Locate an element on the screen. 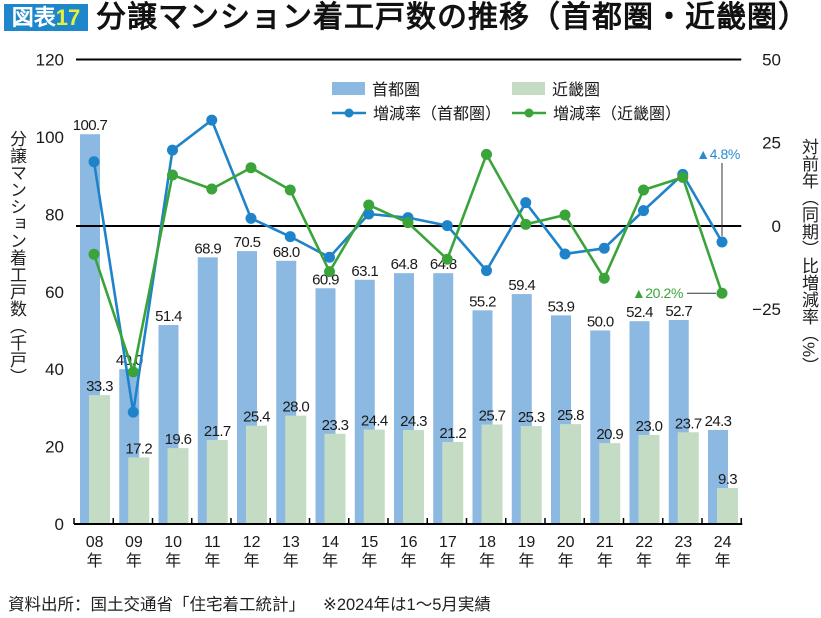 This screenshot has height=618, width=821. bar-value-label: 25.8 is located at coordinates (570, 415).